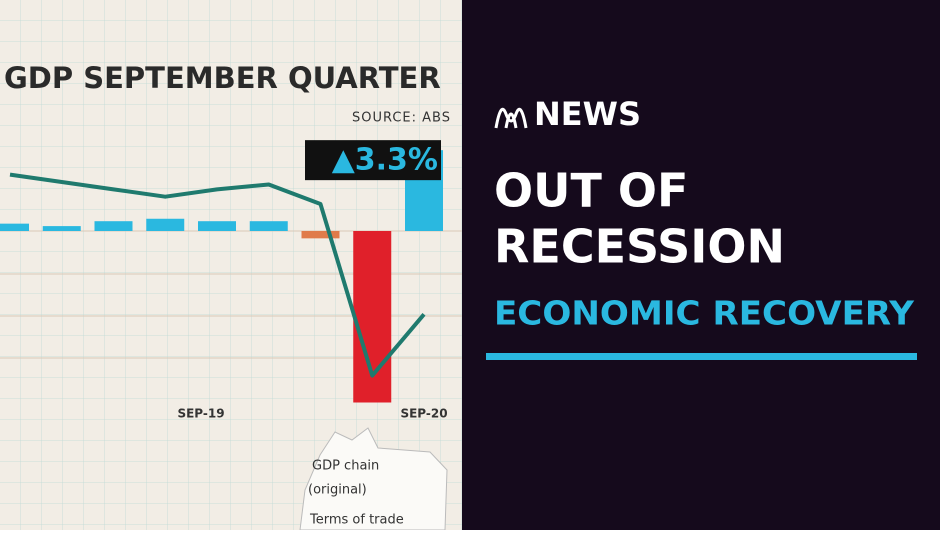  I want to click on tag-rule, so click(701, 356).